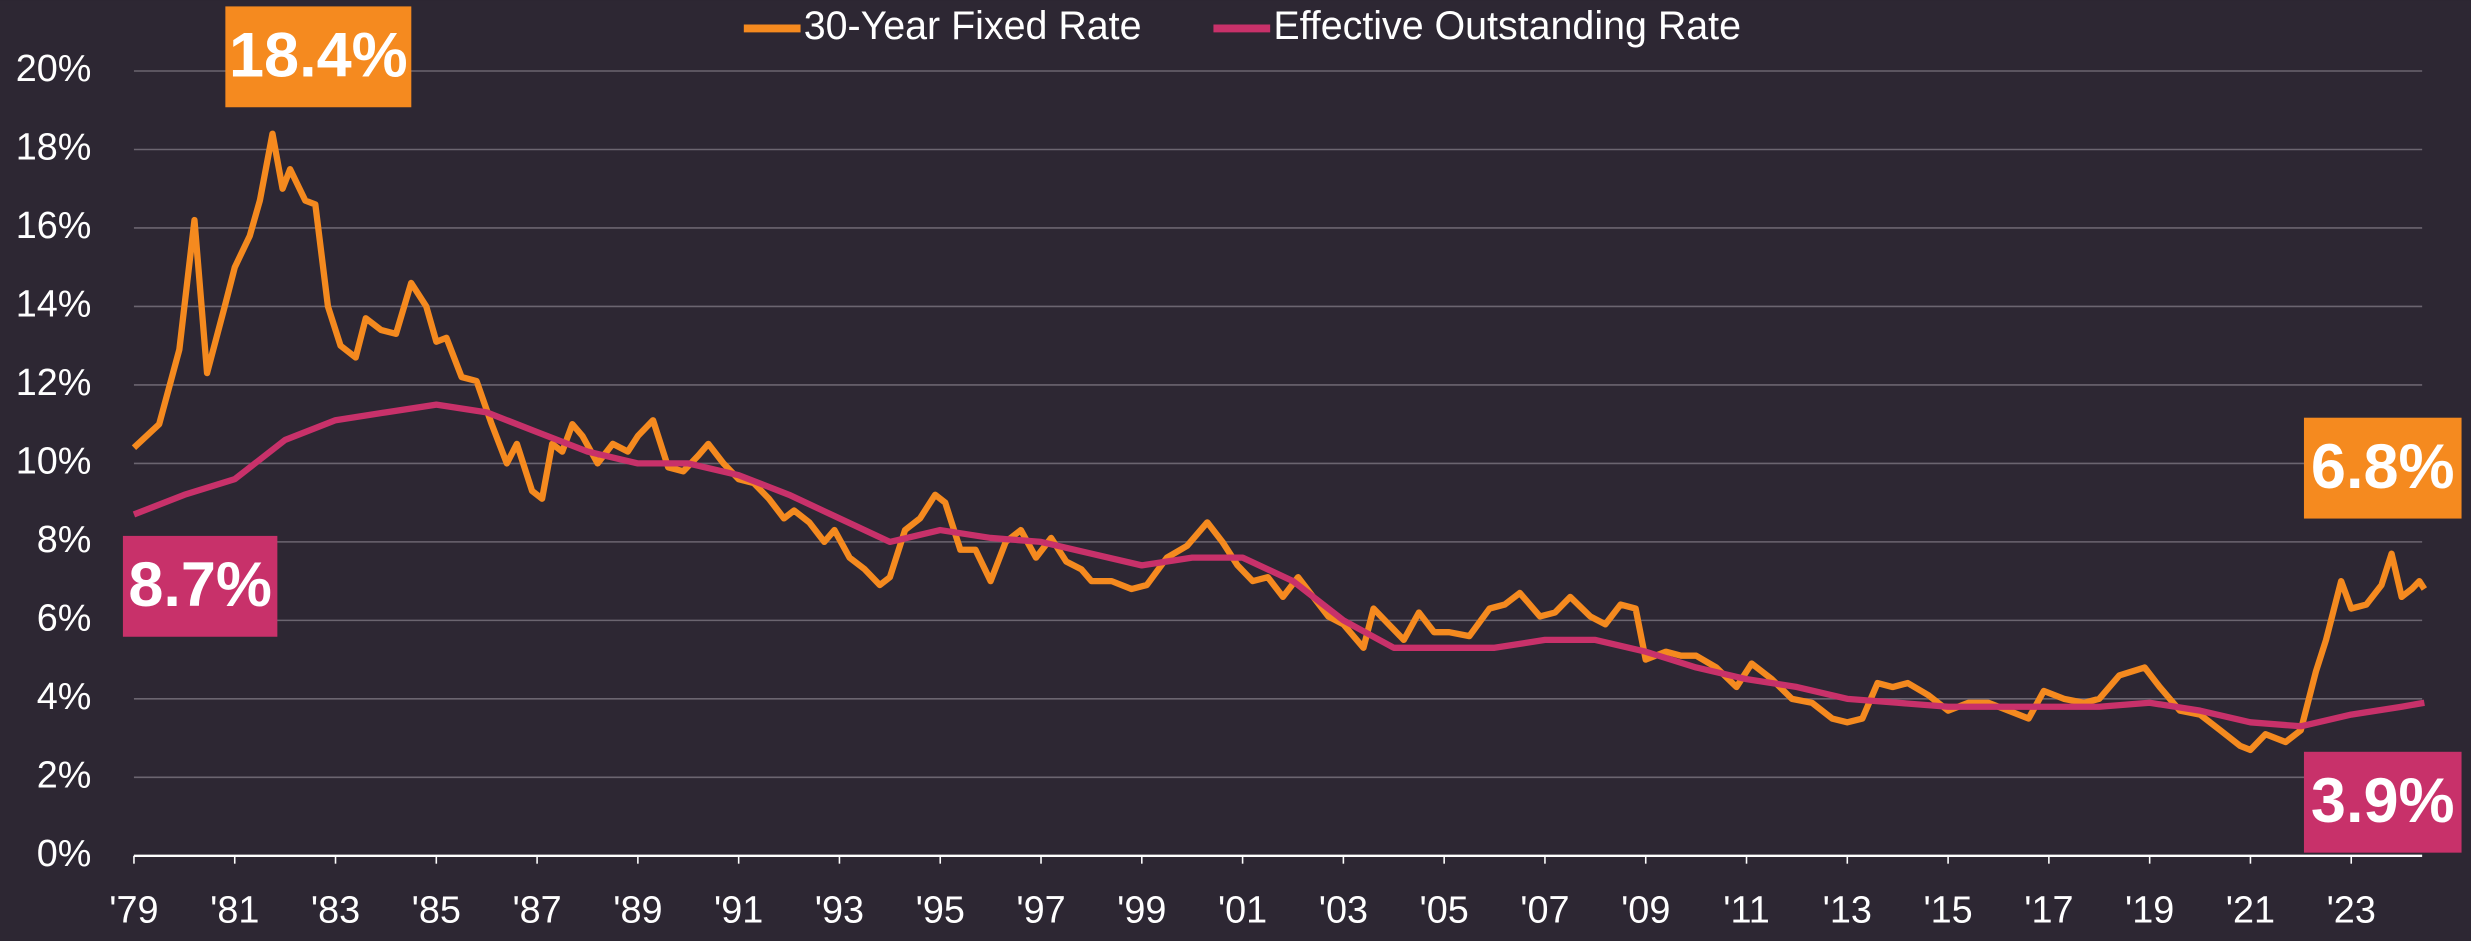 The image size is (2471, 941). Describe the element at coordinates (839, 911) in the screenshot. I see `x-tick-label: '93` at that location.